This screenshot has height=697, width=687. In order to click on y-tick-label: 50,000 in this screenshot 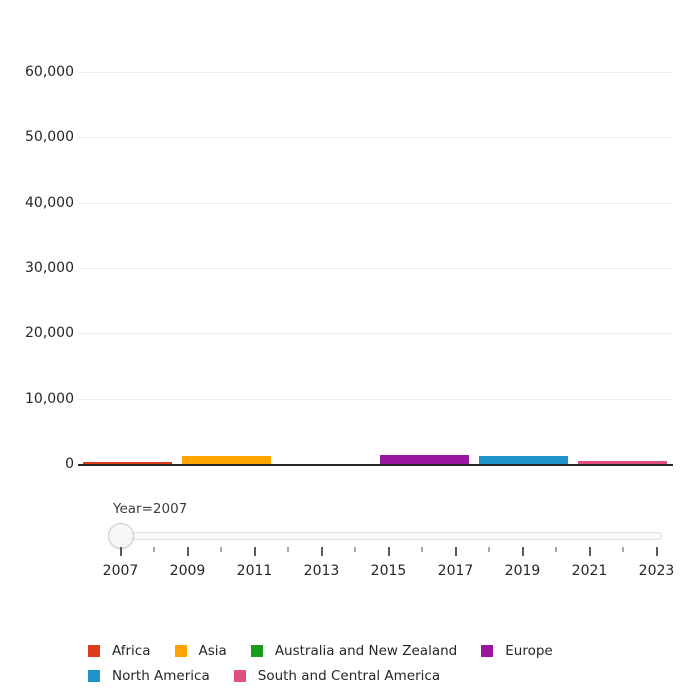, I will do `click(49, 137)`.